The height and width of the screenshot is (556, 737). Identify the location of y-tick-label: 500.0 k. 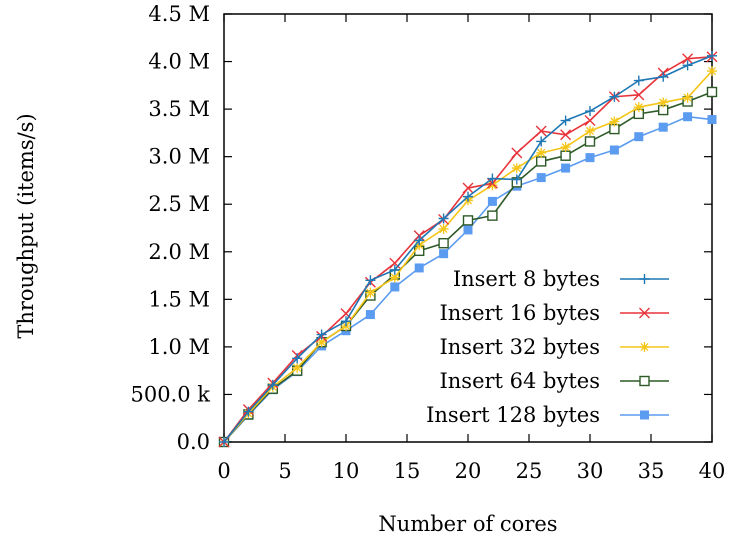
(170, 394).